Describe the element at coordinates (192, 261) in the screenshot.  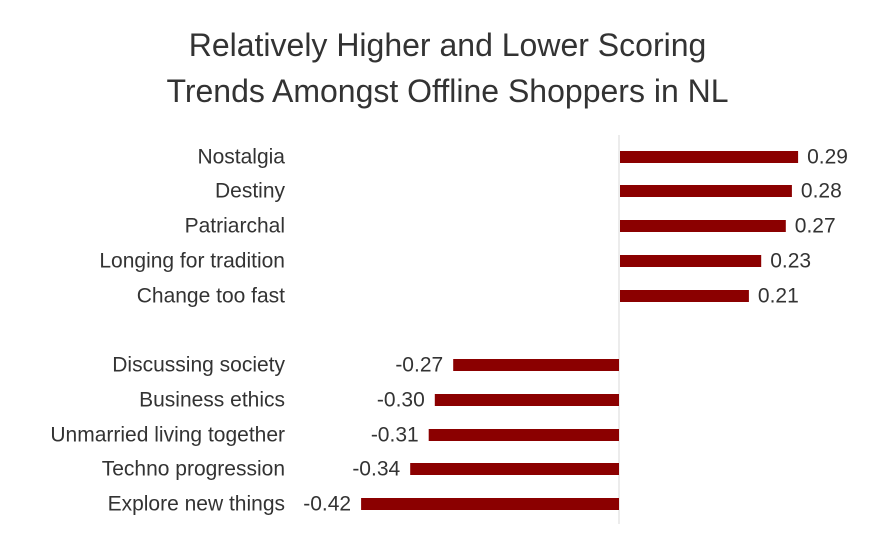
I see `category-label: Longing for tradition` at that location.